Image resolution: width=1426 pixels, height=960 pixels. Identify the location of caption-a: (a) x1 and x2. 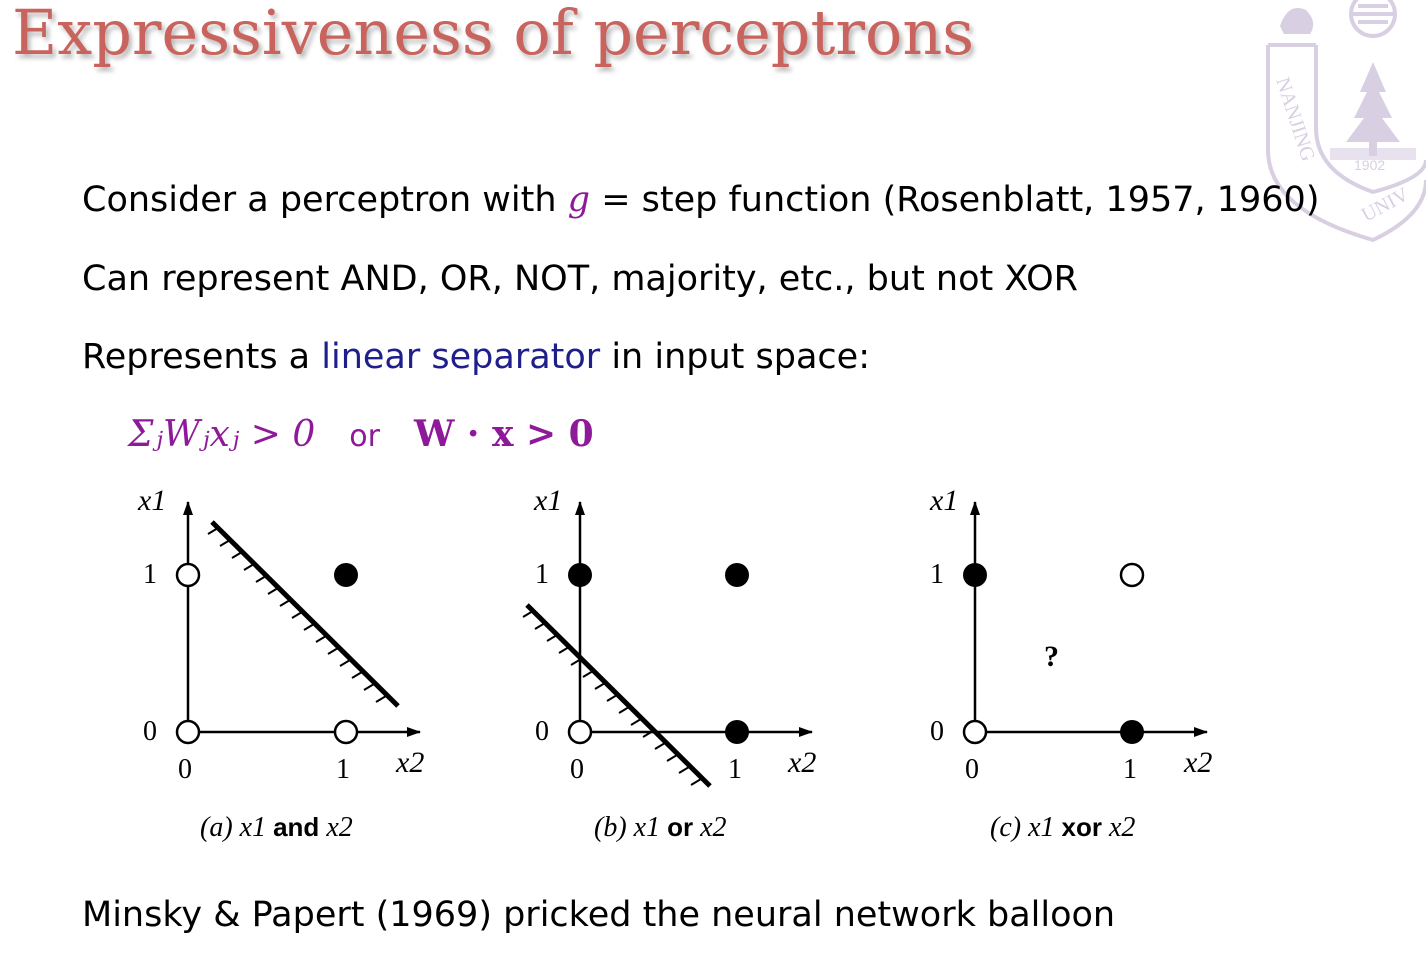
(276, 827).